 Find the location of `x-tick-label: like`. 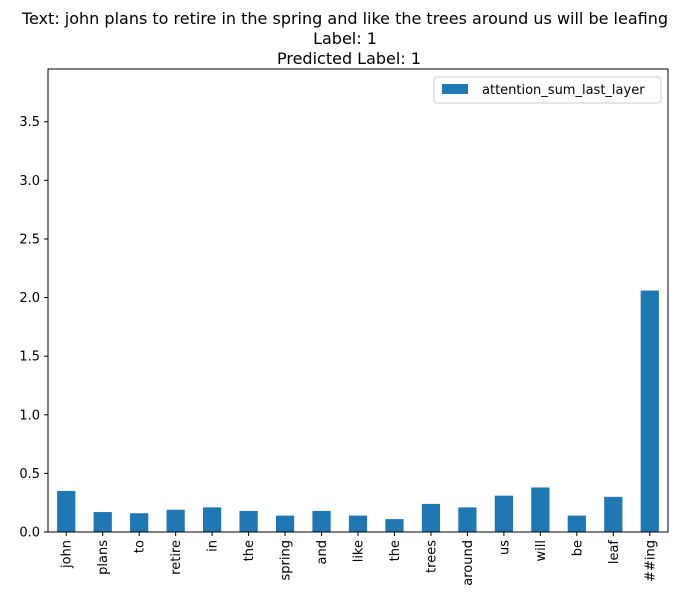

x-tick-label: like is located at coordinates (359, 551).